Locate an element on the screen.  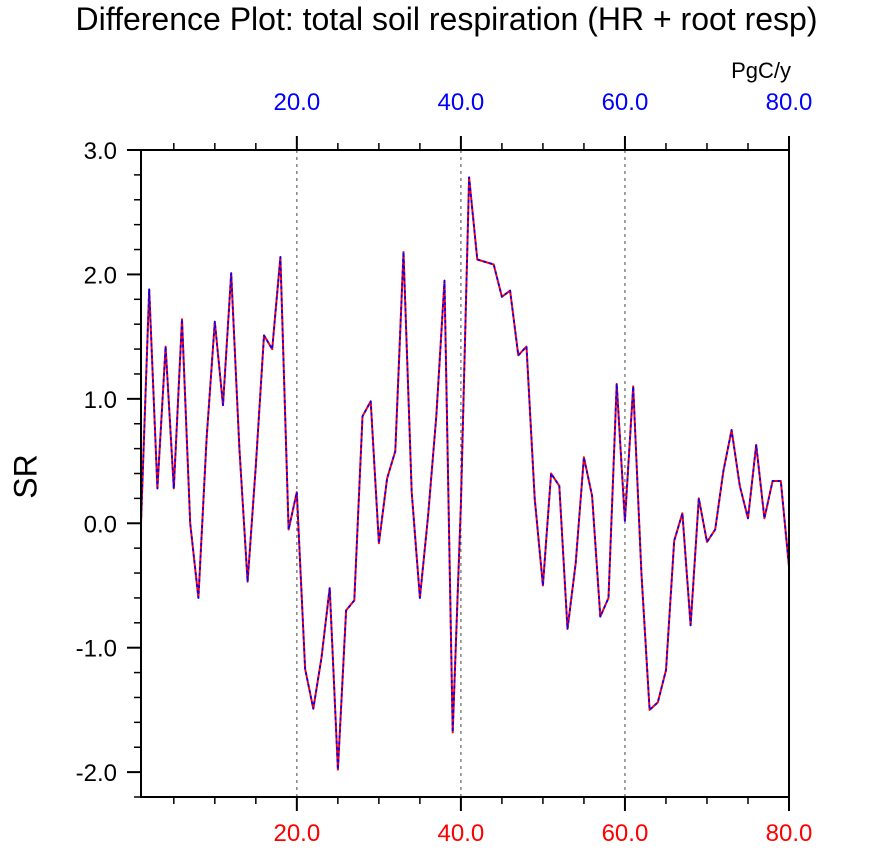
x-top-tick-label-0: 20.0 is located at coordinates (296, 102).